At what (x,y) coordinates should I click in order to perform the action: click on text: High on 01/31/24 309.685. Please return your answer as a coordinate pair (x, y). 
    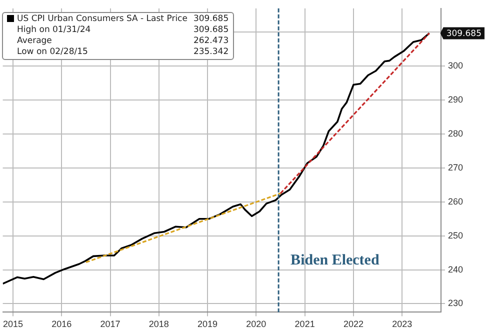
    Looking at the image, I should click on (123, 30).